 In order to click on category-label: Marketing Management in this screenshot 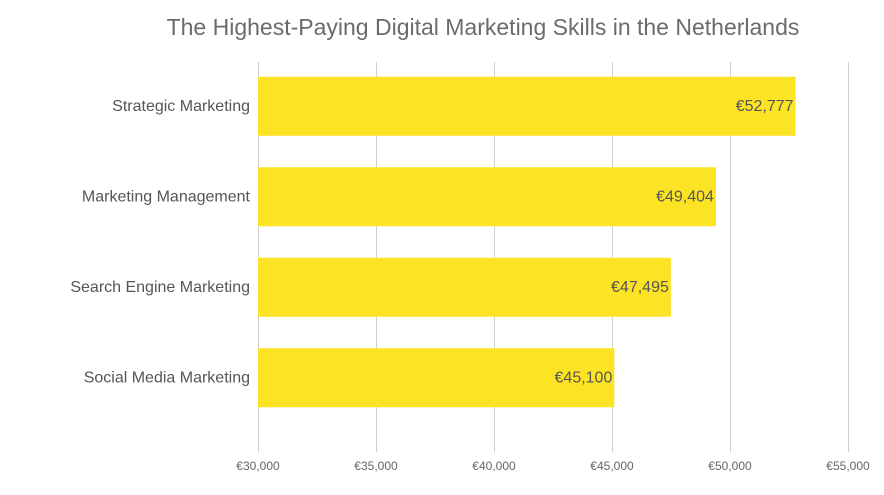, I will do `click(166, 196)`.